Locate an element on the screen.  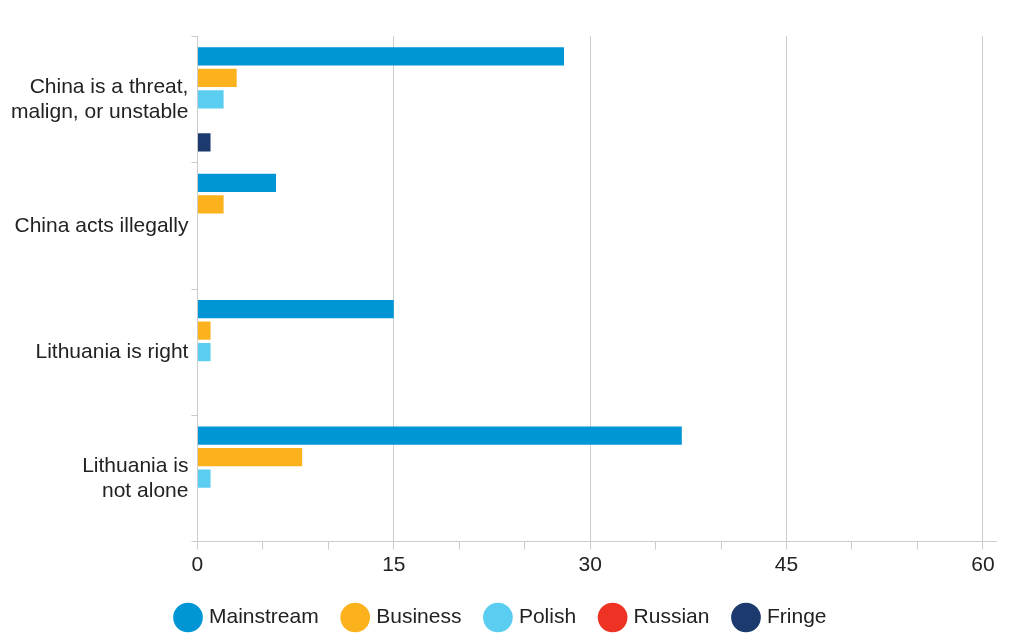
legend-label: Russian is located at coordinates (671, 616).